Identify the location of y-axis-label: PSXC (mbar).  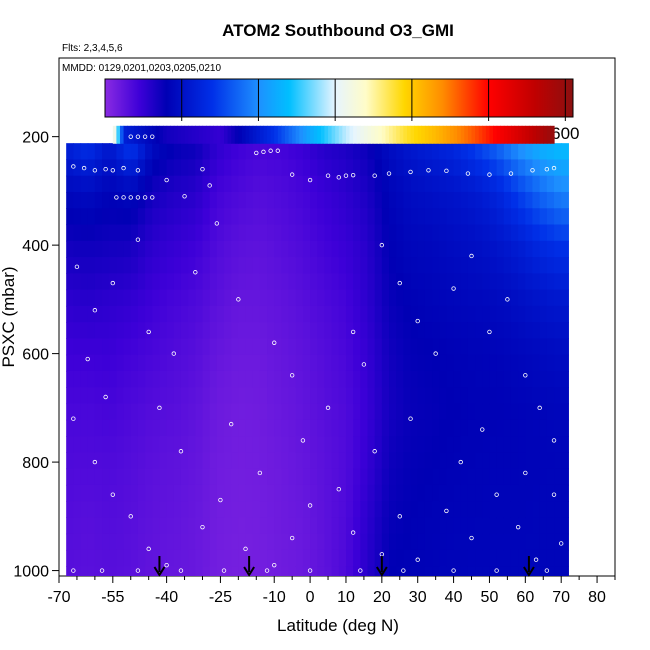
(9, 316).